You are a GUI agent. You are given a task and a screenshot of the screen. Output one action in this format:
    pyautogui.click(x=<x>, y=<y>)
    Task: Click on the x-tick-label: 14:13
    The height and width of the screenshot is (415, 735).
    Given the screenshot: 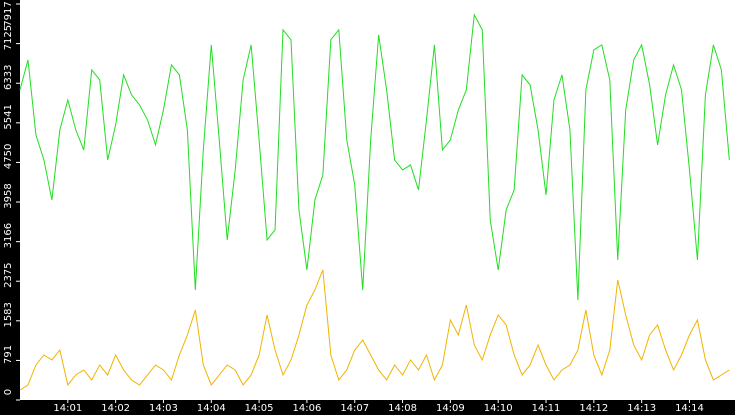 What is the action you would take?
    pyautogui.click(x=641, y=408)
    